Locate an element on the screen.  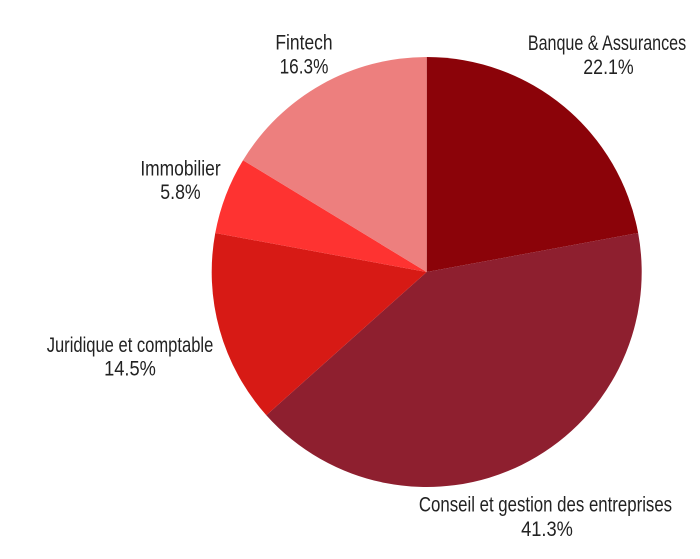
svg-text: 22.1% is located at coordinates (608, 67).